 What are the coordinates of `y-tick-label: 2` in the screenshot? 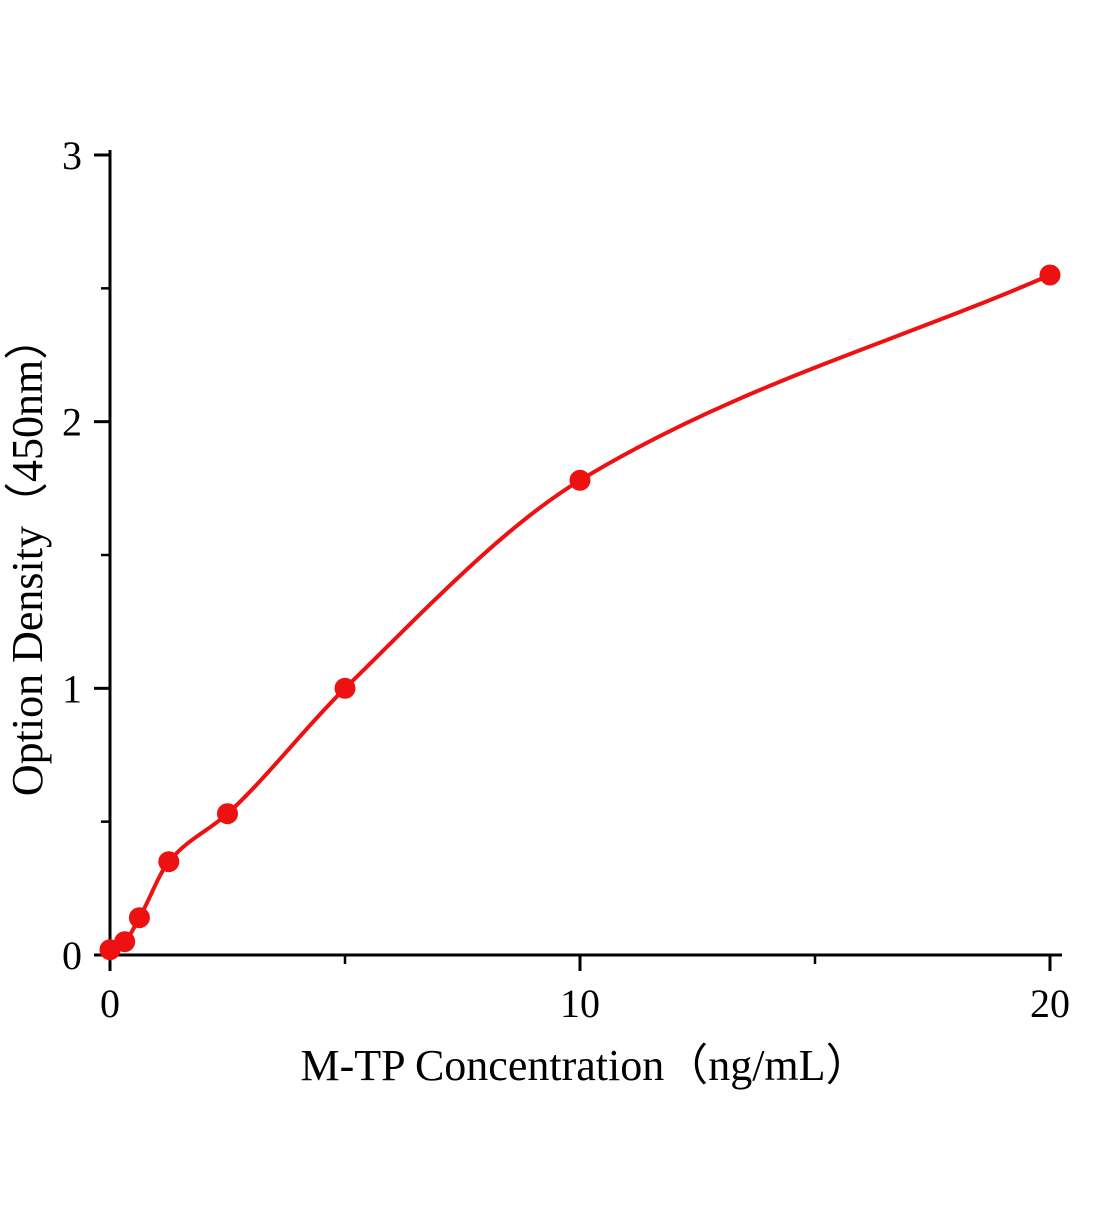 It's located at (72, 422).